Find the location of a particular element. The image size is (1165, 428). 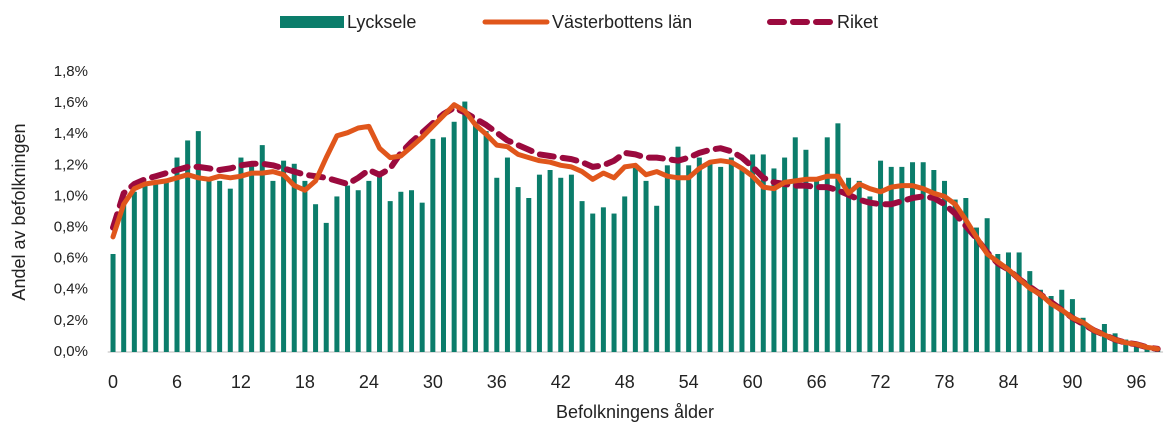

x-tick-label: 36 is located at coordinates (497, 382).